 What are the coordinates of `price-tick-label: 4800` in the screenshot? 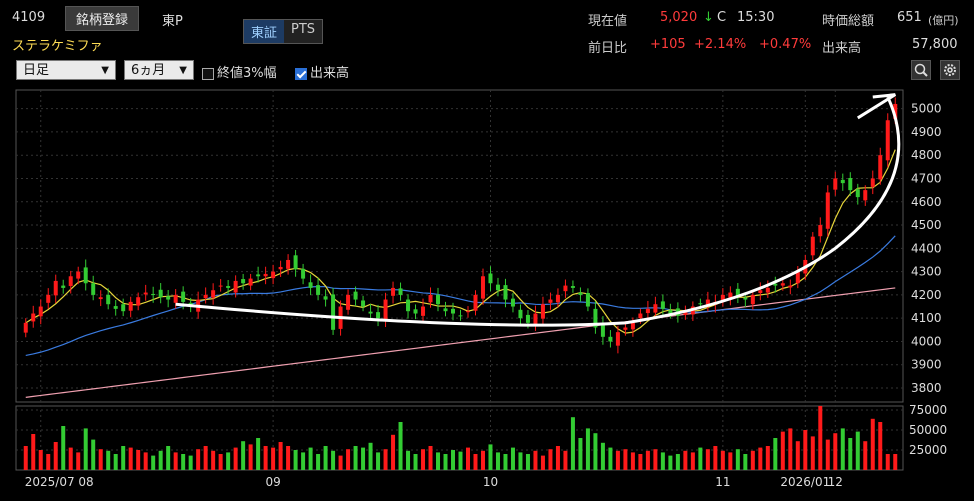 It's located at (926, 155).